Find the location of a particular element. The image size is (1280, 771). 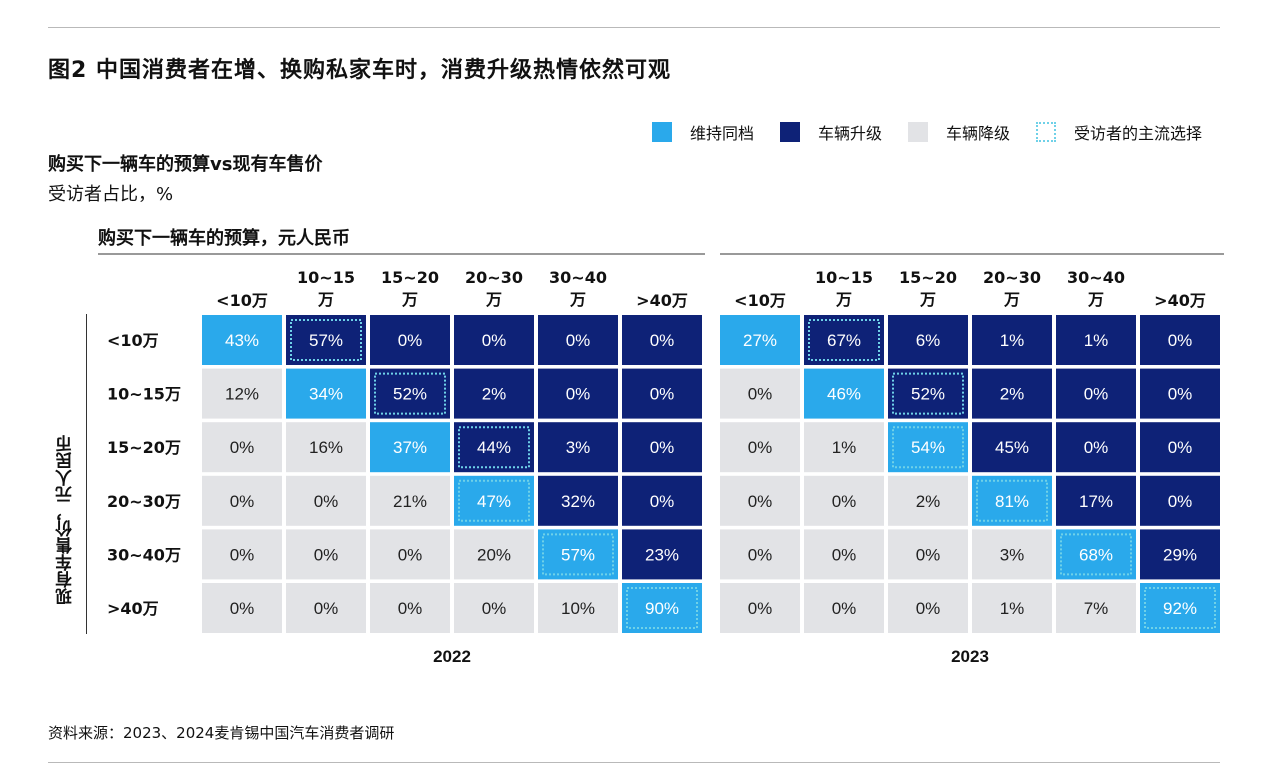

panel-year-label: 2022 is located at coordinates (452, 656).